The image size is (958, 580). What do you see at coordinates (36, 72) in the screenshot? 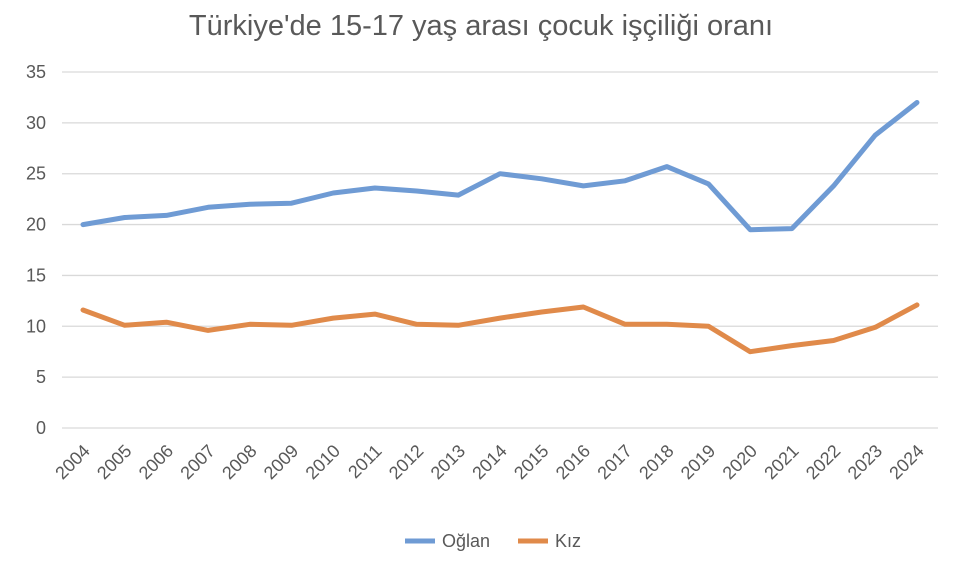
I see `y-tick-label: 35` at bounding box center [36, 72].